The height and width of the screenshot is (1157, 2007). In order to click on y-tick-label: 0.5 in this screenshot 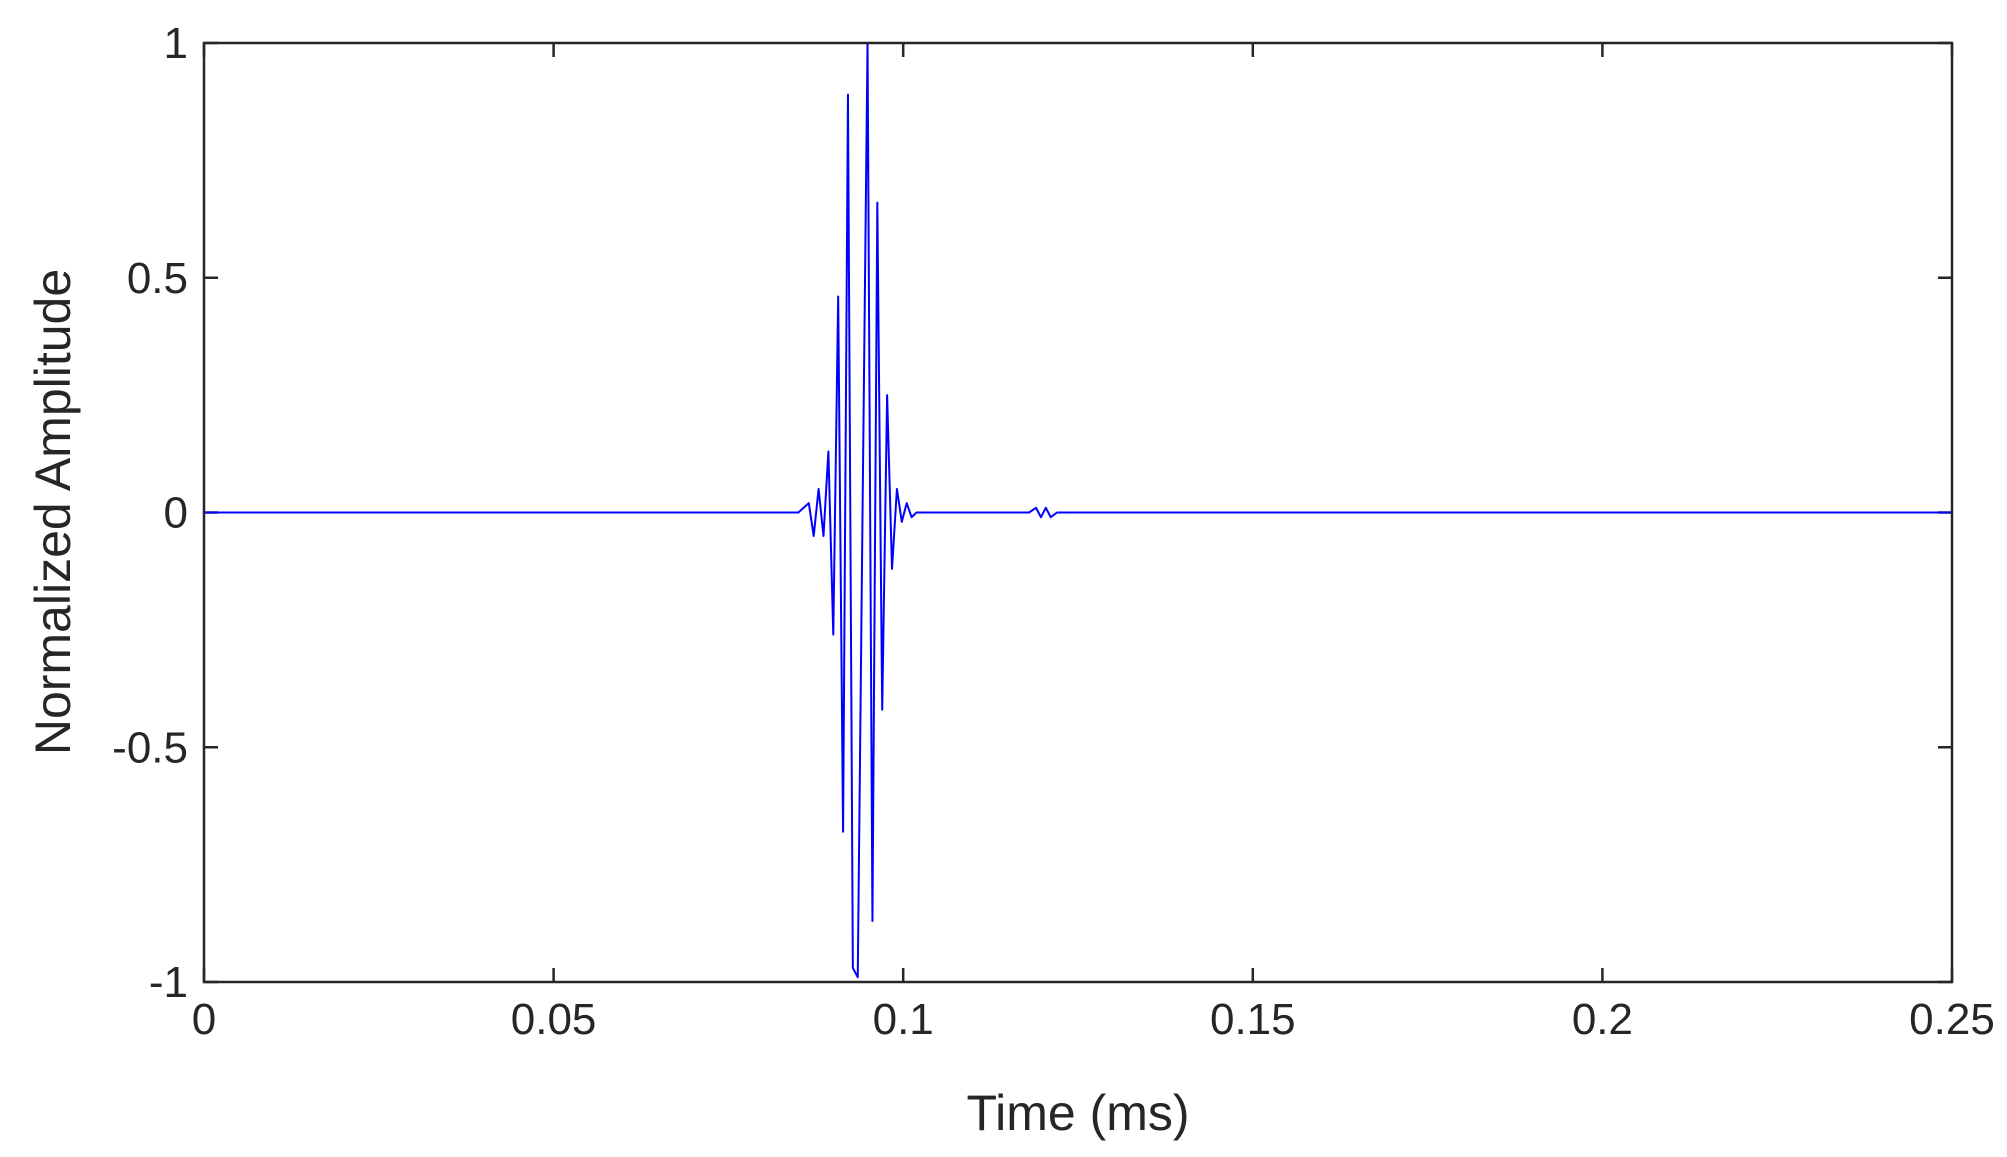, I will do `click(157, 278)`.